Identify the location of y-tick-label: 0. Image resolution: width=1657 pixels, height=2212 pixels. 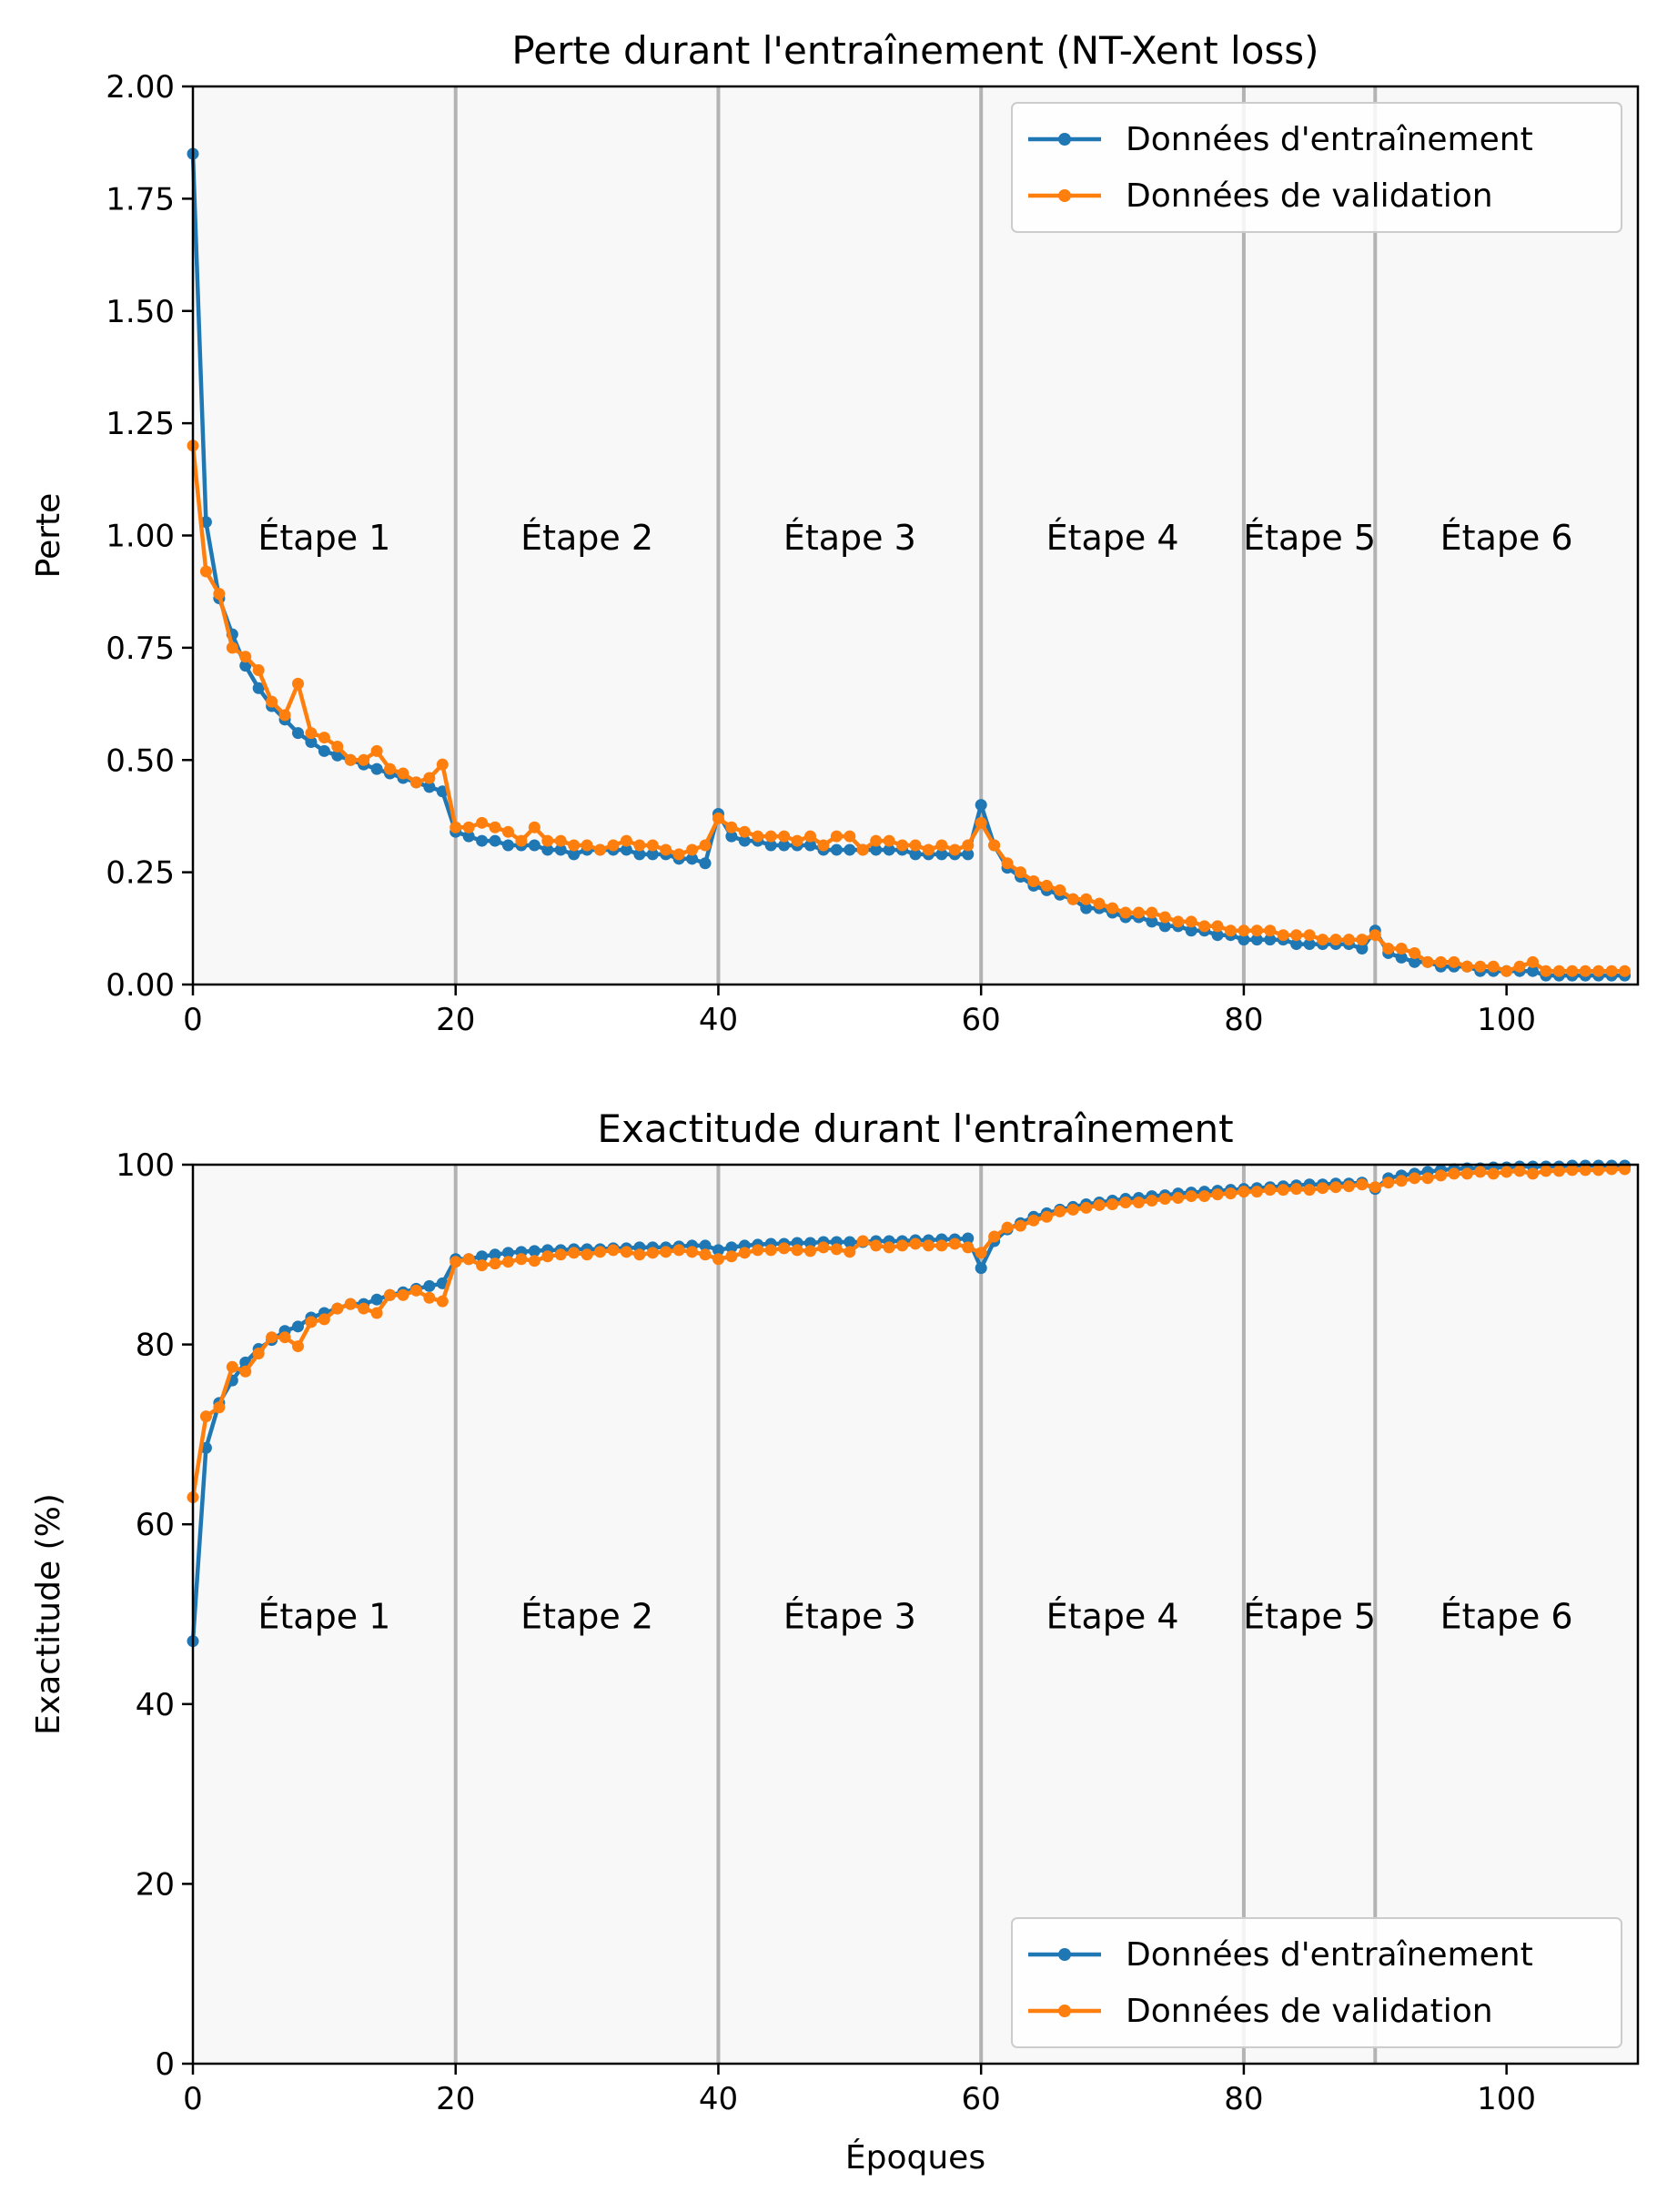
(165, 2064).